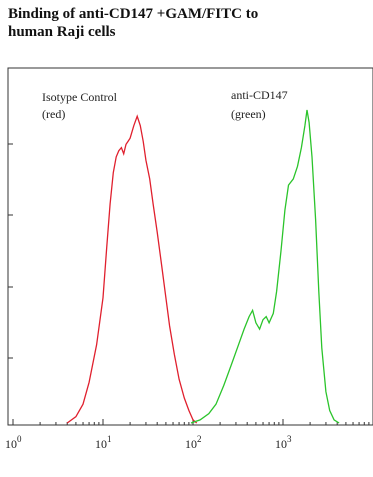  What do you see at coordinates (62, 32) in the screenshot?
I see `chart-title-line2: human Raji cells` at bounding box center [62, 32].